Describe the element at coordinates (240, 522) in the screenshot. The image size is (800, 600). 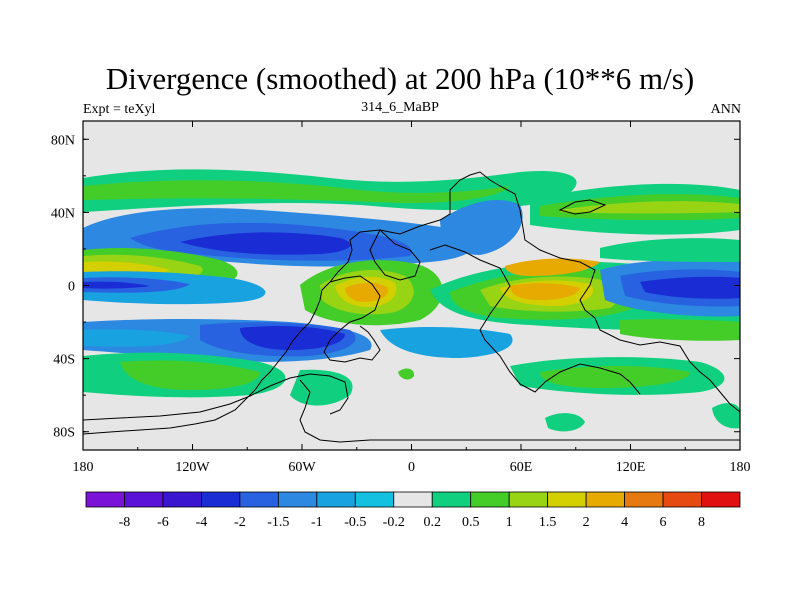
I see `colorbar-label: -2` at that location.